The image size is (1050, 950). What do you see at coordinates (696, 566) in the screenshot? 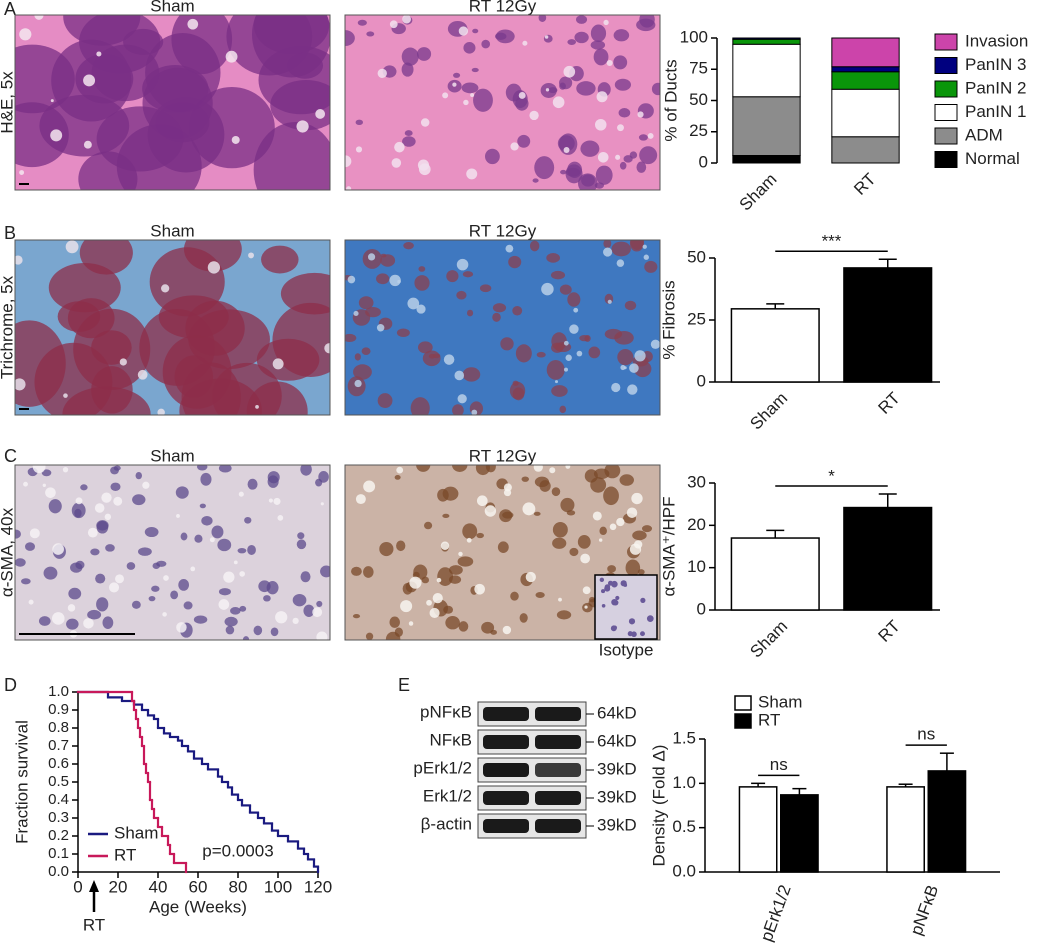
I see `y-tick-label: 10` at bounding box center [696, 566].